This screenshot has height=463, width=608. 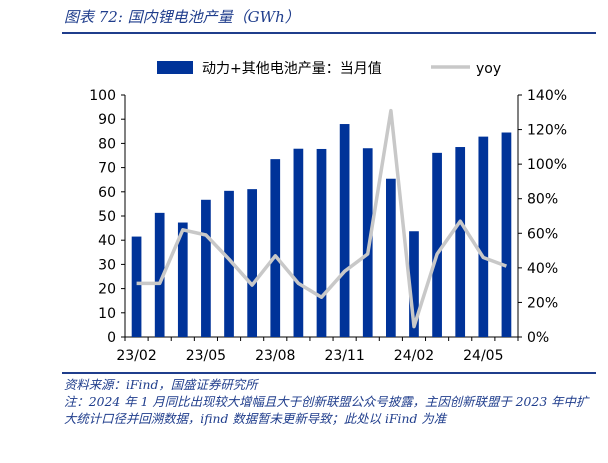 What do you see at coordinates (107, 265) in the screenshot?
I see `y-tick-label-left: 30` at bounding box center [107, 265].